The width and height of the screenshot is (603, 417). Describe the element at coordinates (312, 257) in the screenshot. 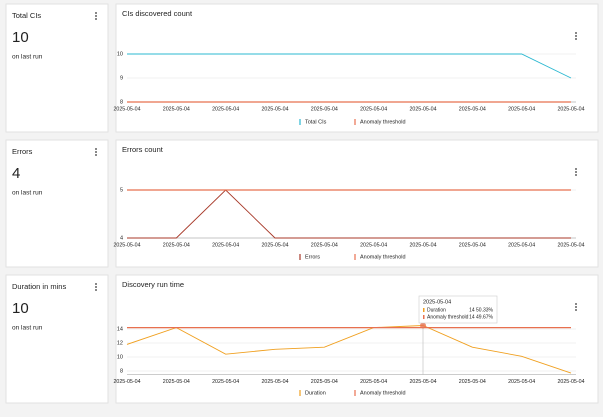

I see `legend-label: Errors` at that location.